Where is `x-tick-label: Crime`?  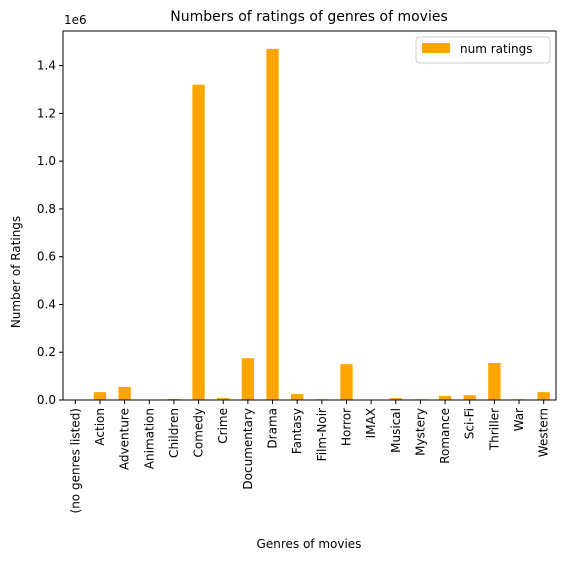 x-tick-label: Crime is located at coordinates (223, 426).